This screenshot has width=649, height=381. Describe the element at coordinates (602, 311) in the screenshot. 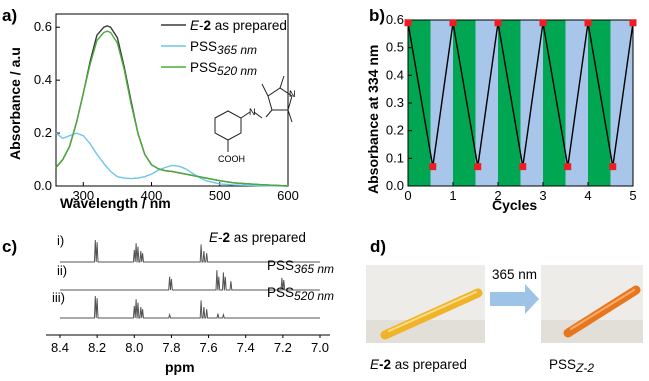

I see `vial-orange` at that location.